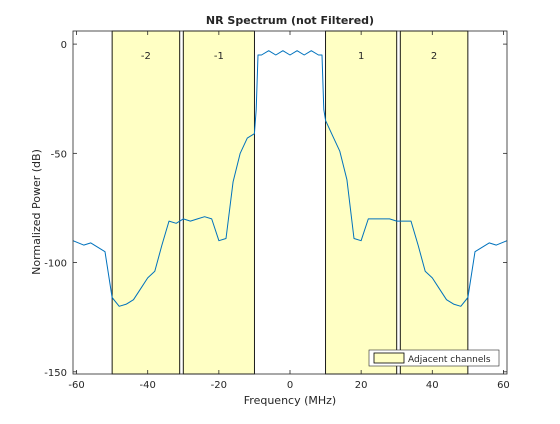  I want to click on legend-swatch, so click(389, 358).